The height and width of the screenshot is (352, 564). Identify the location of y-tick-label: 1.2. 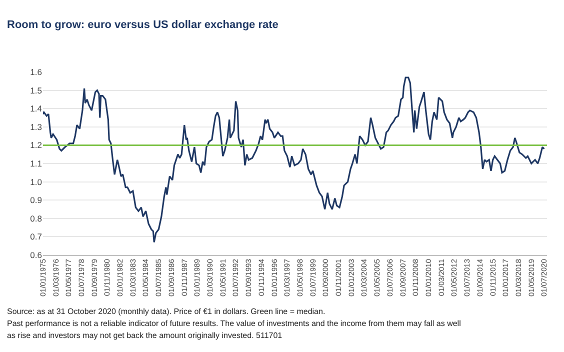
(36, 145).